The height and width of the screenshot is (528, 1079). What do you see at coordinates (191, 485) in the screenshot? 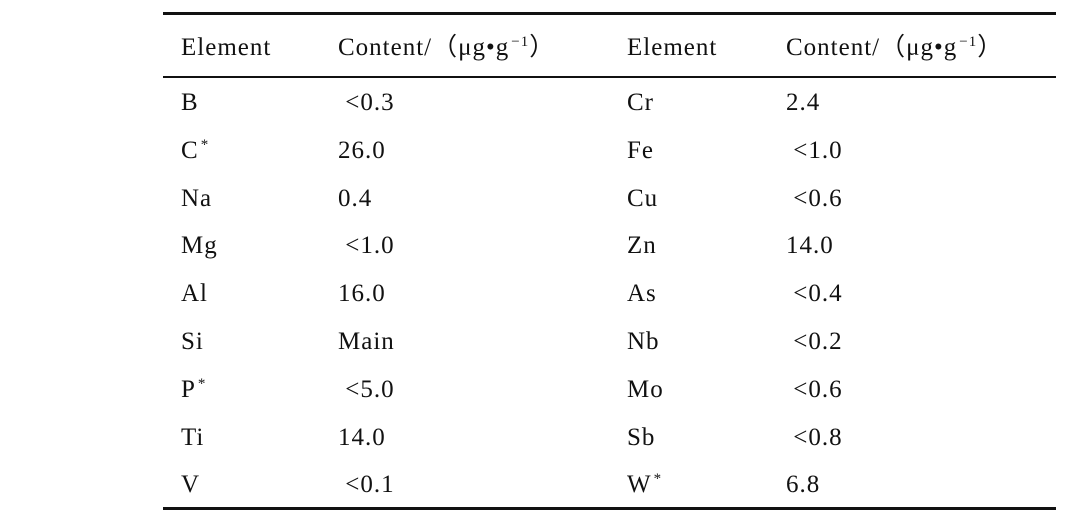
I see `table-cell: V` at bounding box center [191, 485].